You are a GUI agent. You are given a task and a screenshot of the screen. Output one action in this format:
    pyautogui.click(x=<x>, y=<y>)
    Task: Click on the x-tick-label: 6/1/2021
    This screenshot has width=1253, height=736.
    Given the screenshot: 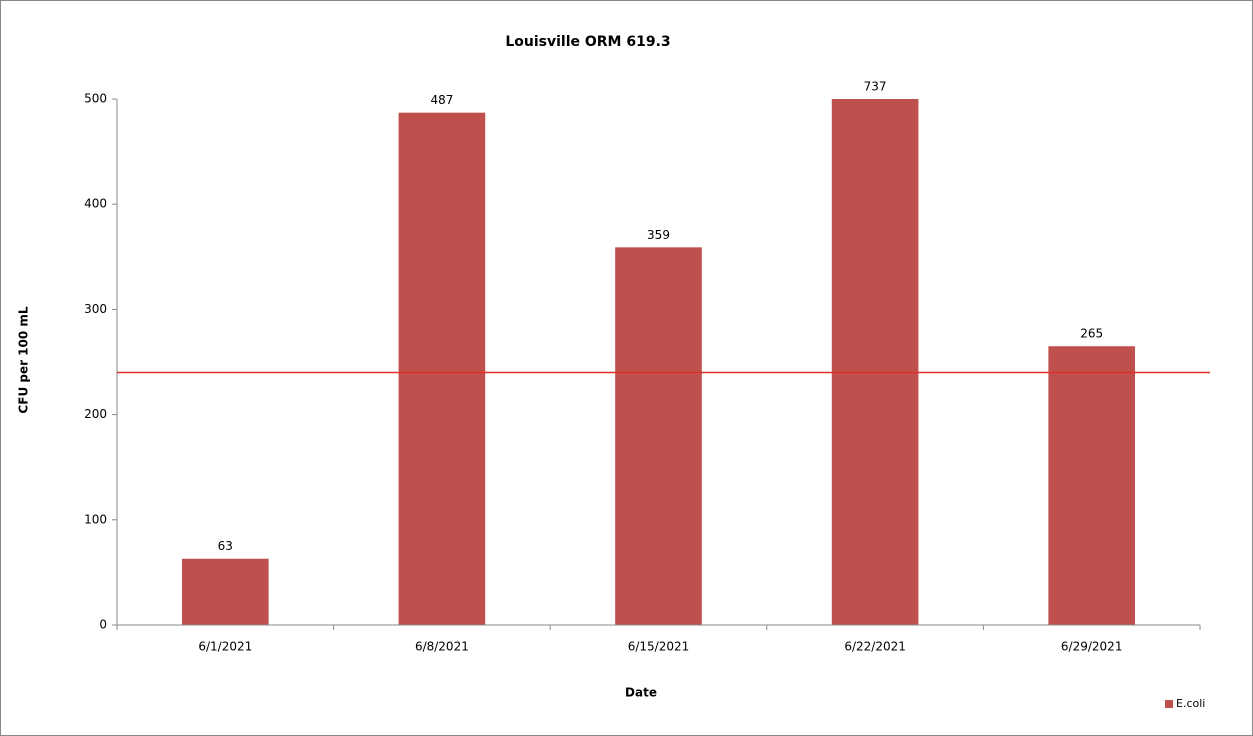 What is the action you would take?
    pyautogui.click(x=225, y=647)
    